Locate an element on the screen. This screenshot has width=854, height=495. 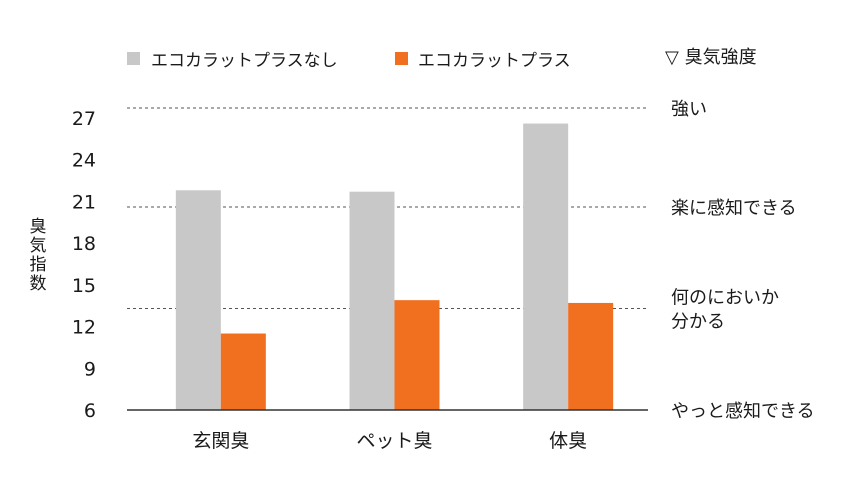
x-labels: 玄関臭 ペット臭 体臭 is located at coordinates (389, 441).